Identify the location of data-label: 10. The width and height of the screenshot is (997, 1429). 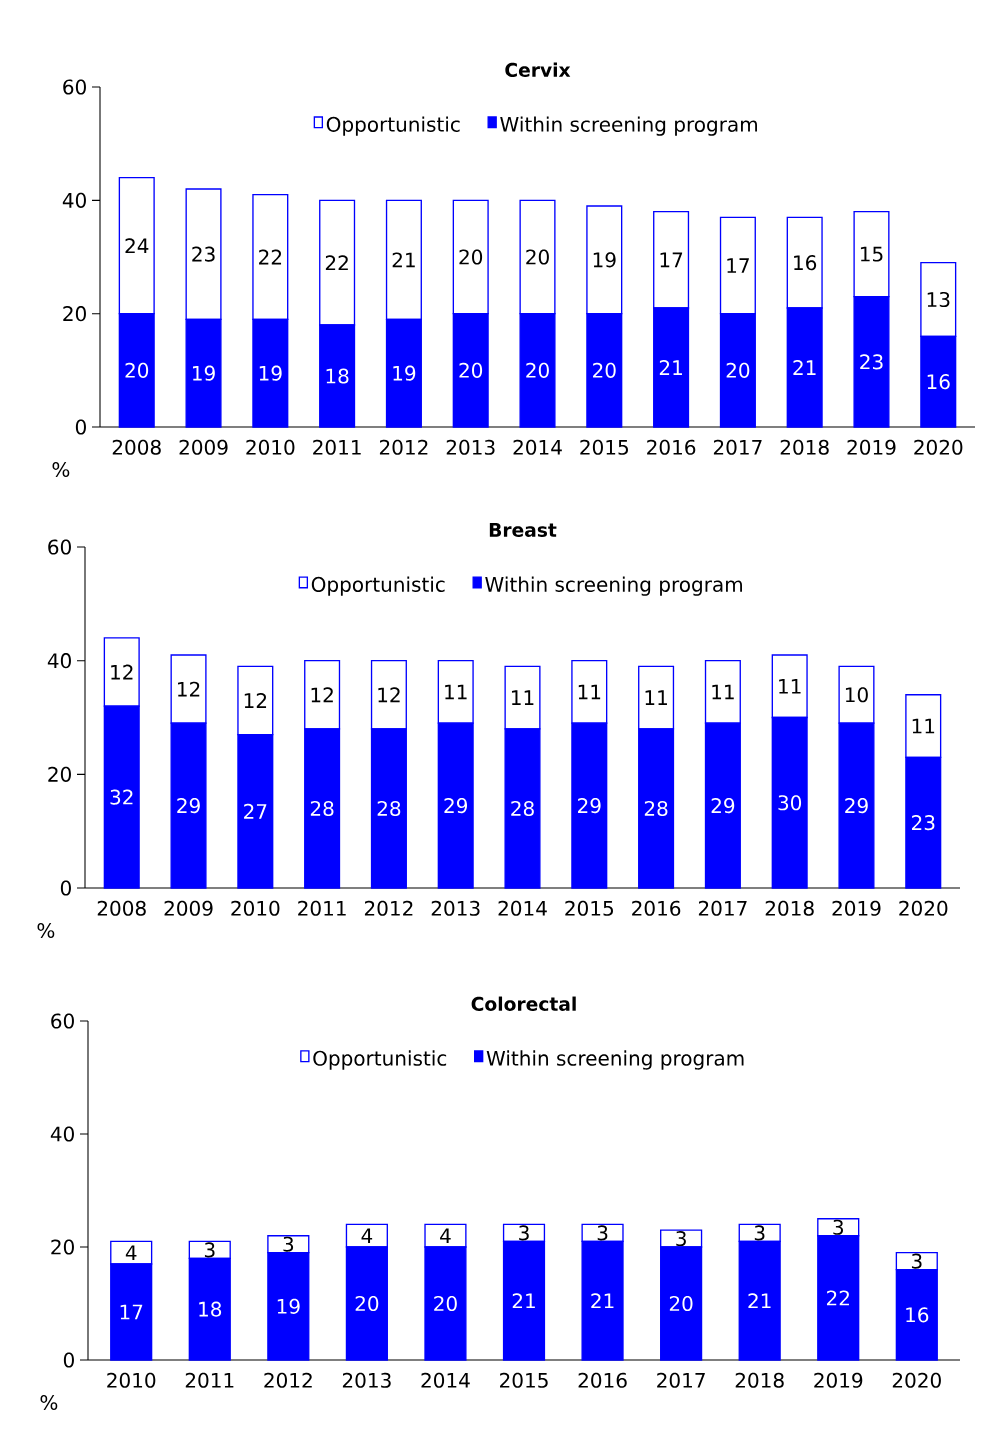
(856, 695).